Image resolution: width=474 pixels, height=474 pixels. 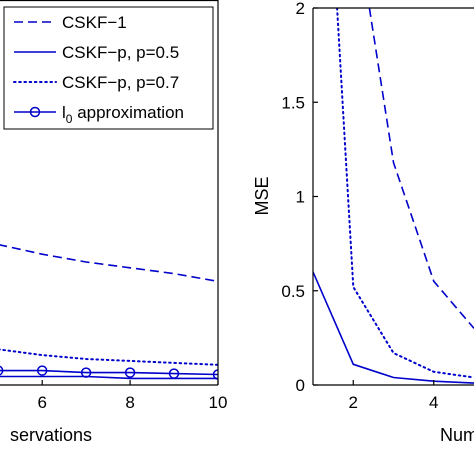 What do you see at coordinates (109, 377) in the screenshot?
I see `left-series-1-line` at bounding box center [109, 377].